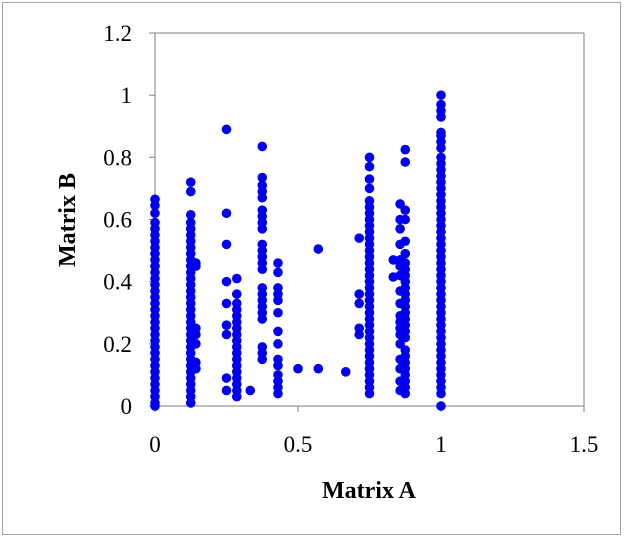 The height and width of the screenshot is (538, 624). What do you see at coordinates (127, 95) in the screenshot?
I see `y-tick-label: 1` at bounding box center [127, 95].